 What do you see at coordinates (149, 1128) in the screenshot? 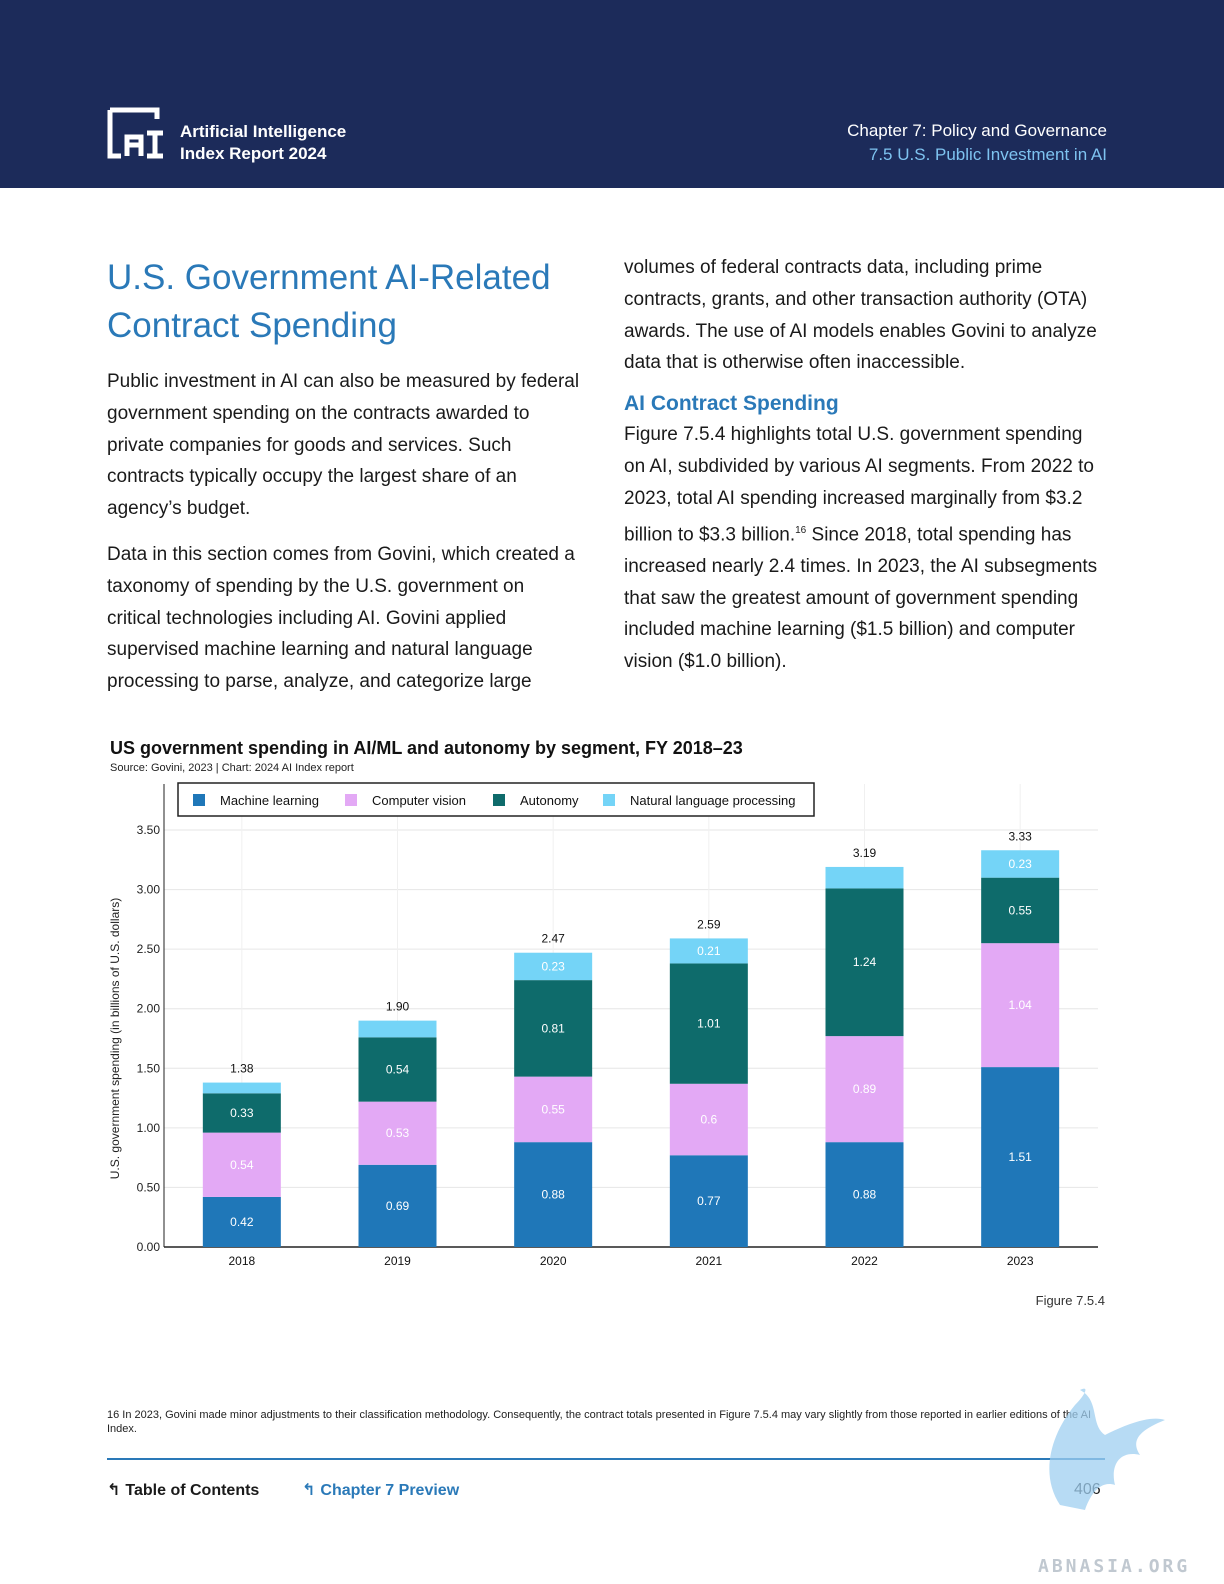
I see `y-tick-label: 1.00` at bounding box center [149, 1128].